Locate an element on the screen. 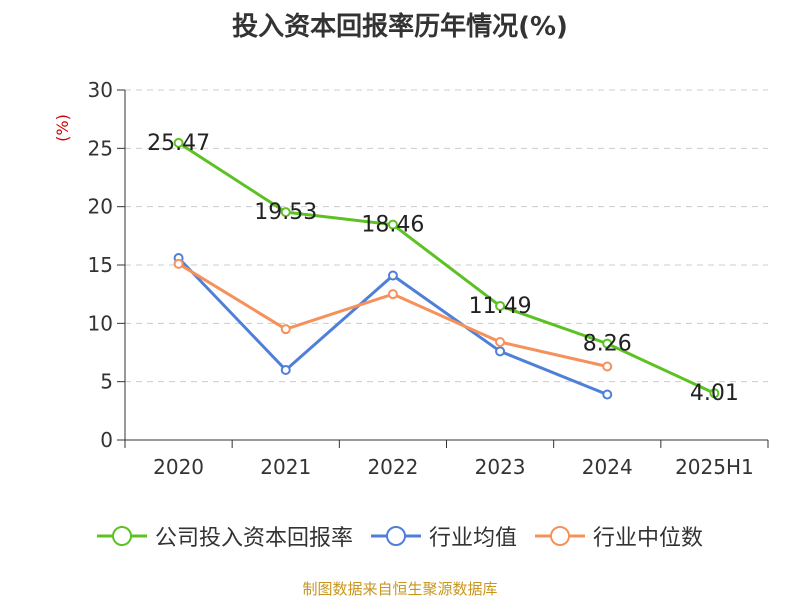  y-tick-label: 0 is located at coordinates (106, 440).